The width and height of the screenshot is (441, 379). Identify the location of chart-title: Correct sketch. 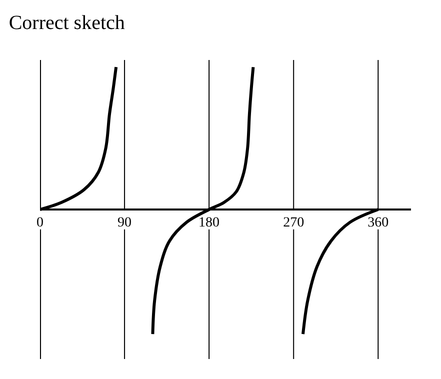
(66, 23).